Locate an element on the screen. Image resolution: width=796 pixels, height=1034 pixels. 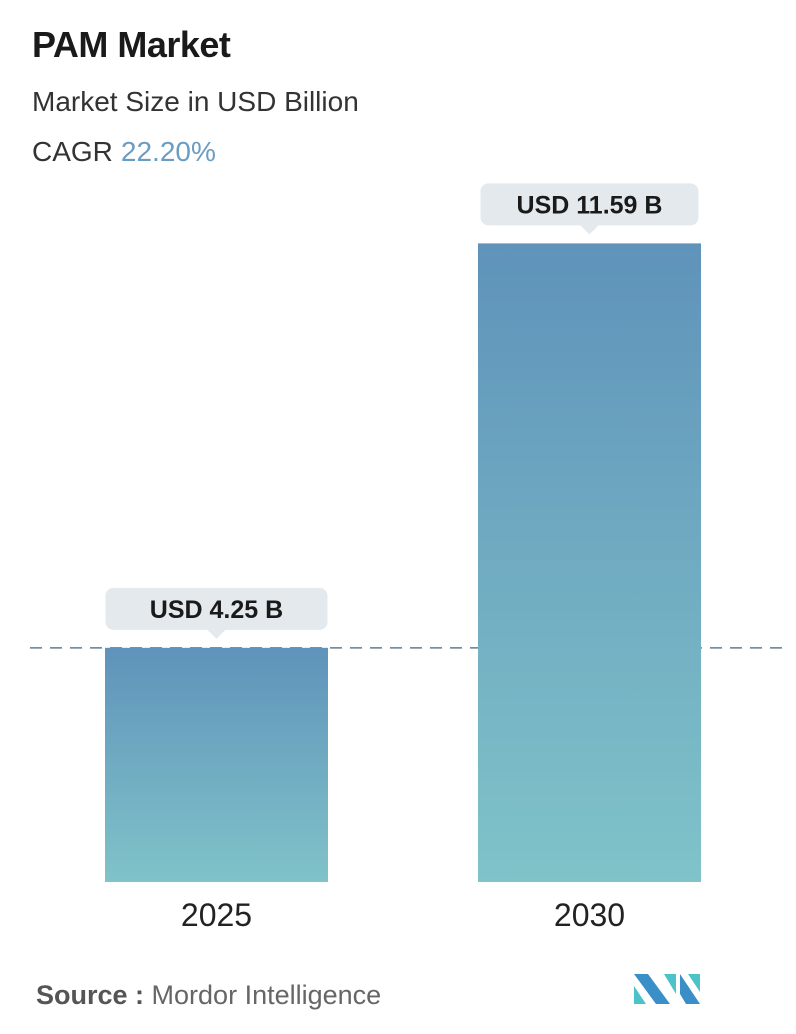
source-value: Mordor Intelligence is located at coordinates (266, 995).